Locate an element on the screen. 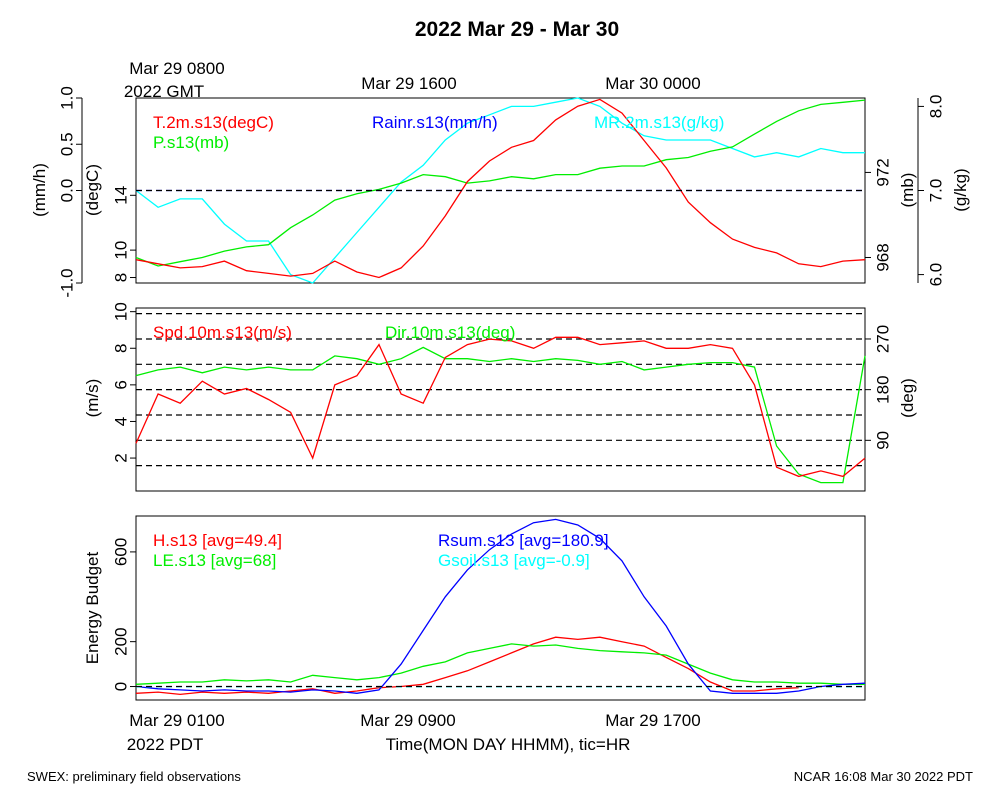 This screenshot has height=800, width=1000. rain-axis-tick-label: -1.0 is located at coordinates (66, 282).